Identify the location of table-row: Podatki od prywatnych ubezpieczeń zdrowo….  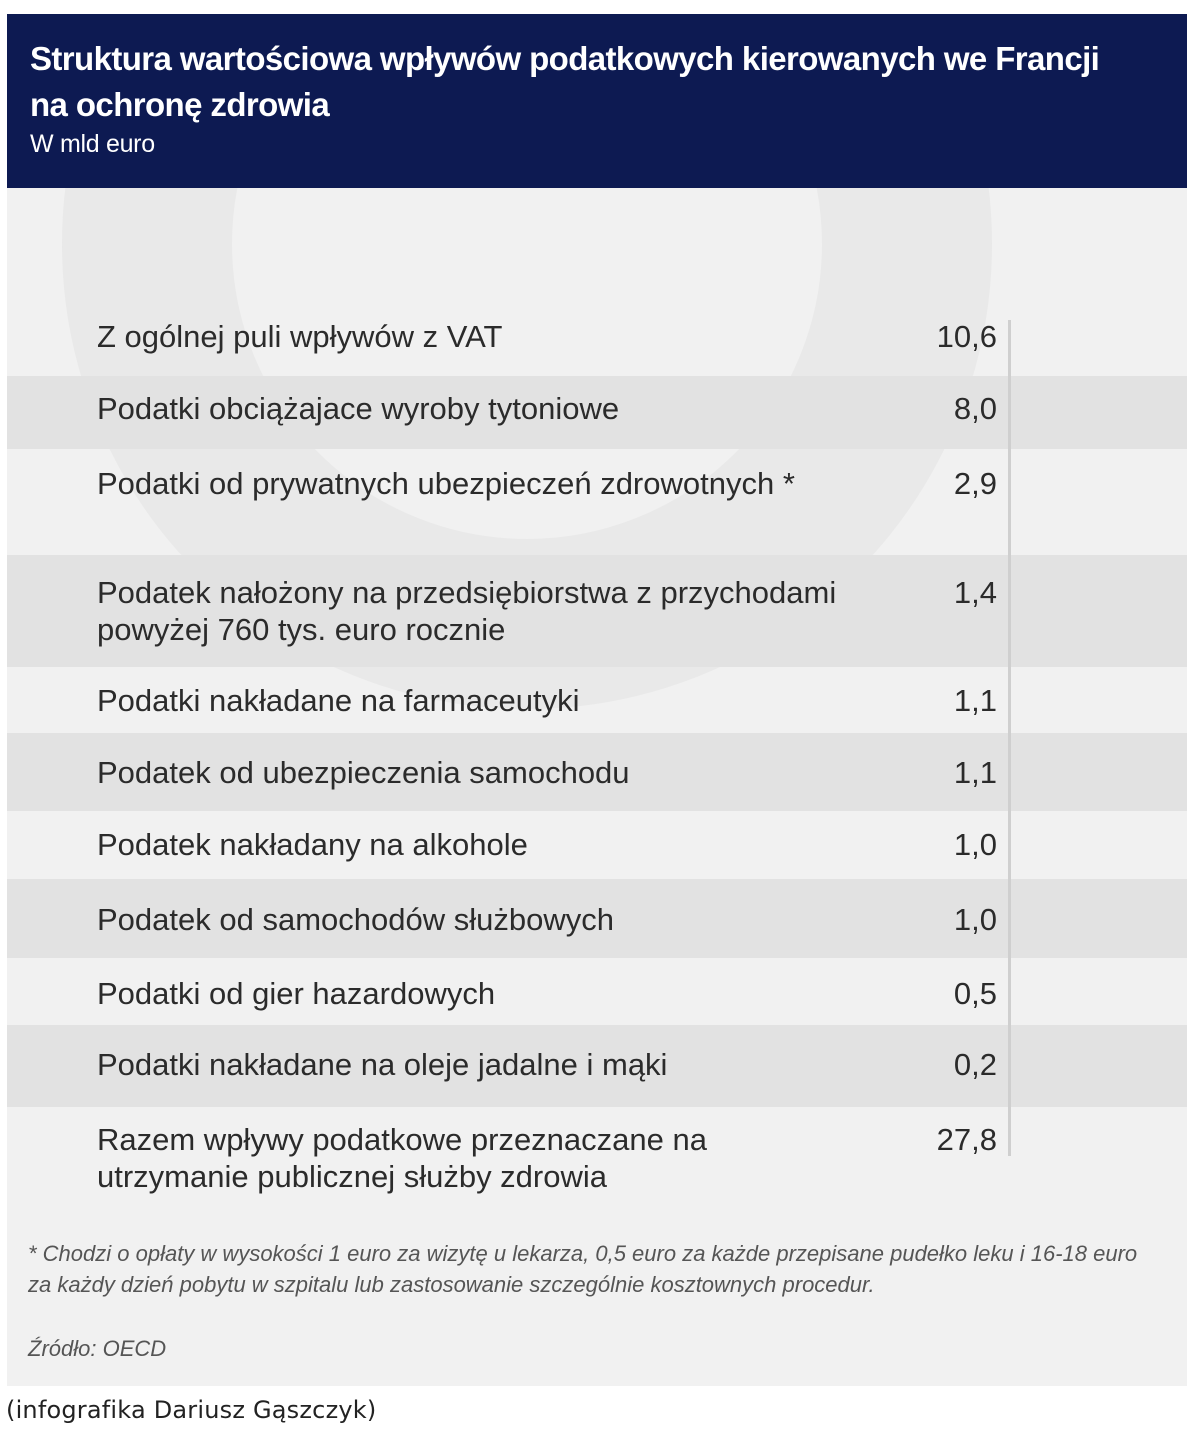
(597, 502).